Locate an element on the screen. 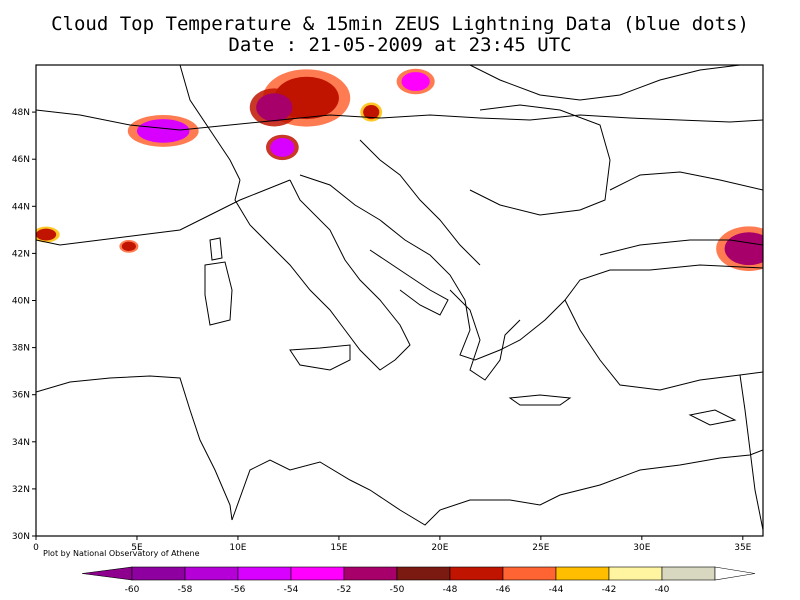  french-coast is located at coordinates (163, 212).